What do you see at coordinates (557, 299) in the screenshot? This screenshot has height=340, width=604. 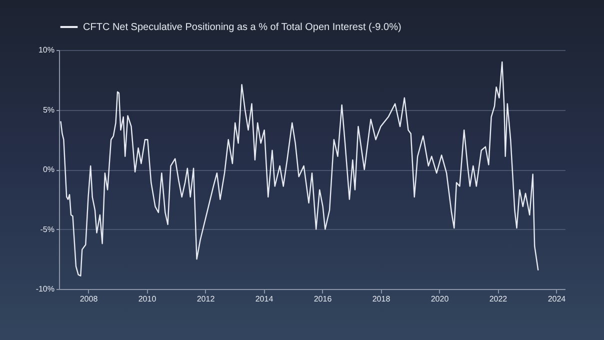 I see `x-tick-label: 2024` at bounding box center [557, 299].